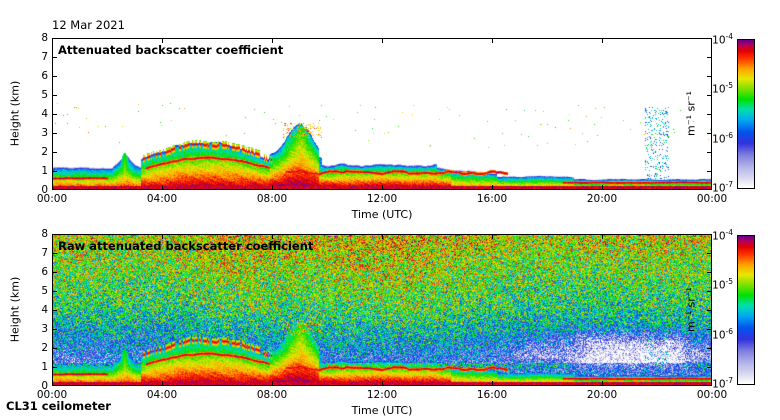 Image resolution: width=780 pixels, height=420 pixels. I want to click on x-axis-label-top: Time (UTC), so click(382, 214).